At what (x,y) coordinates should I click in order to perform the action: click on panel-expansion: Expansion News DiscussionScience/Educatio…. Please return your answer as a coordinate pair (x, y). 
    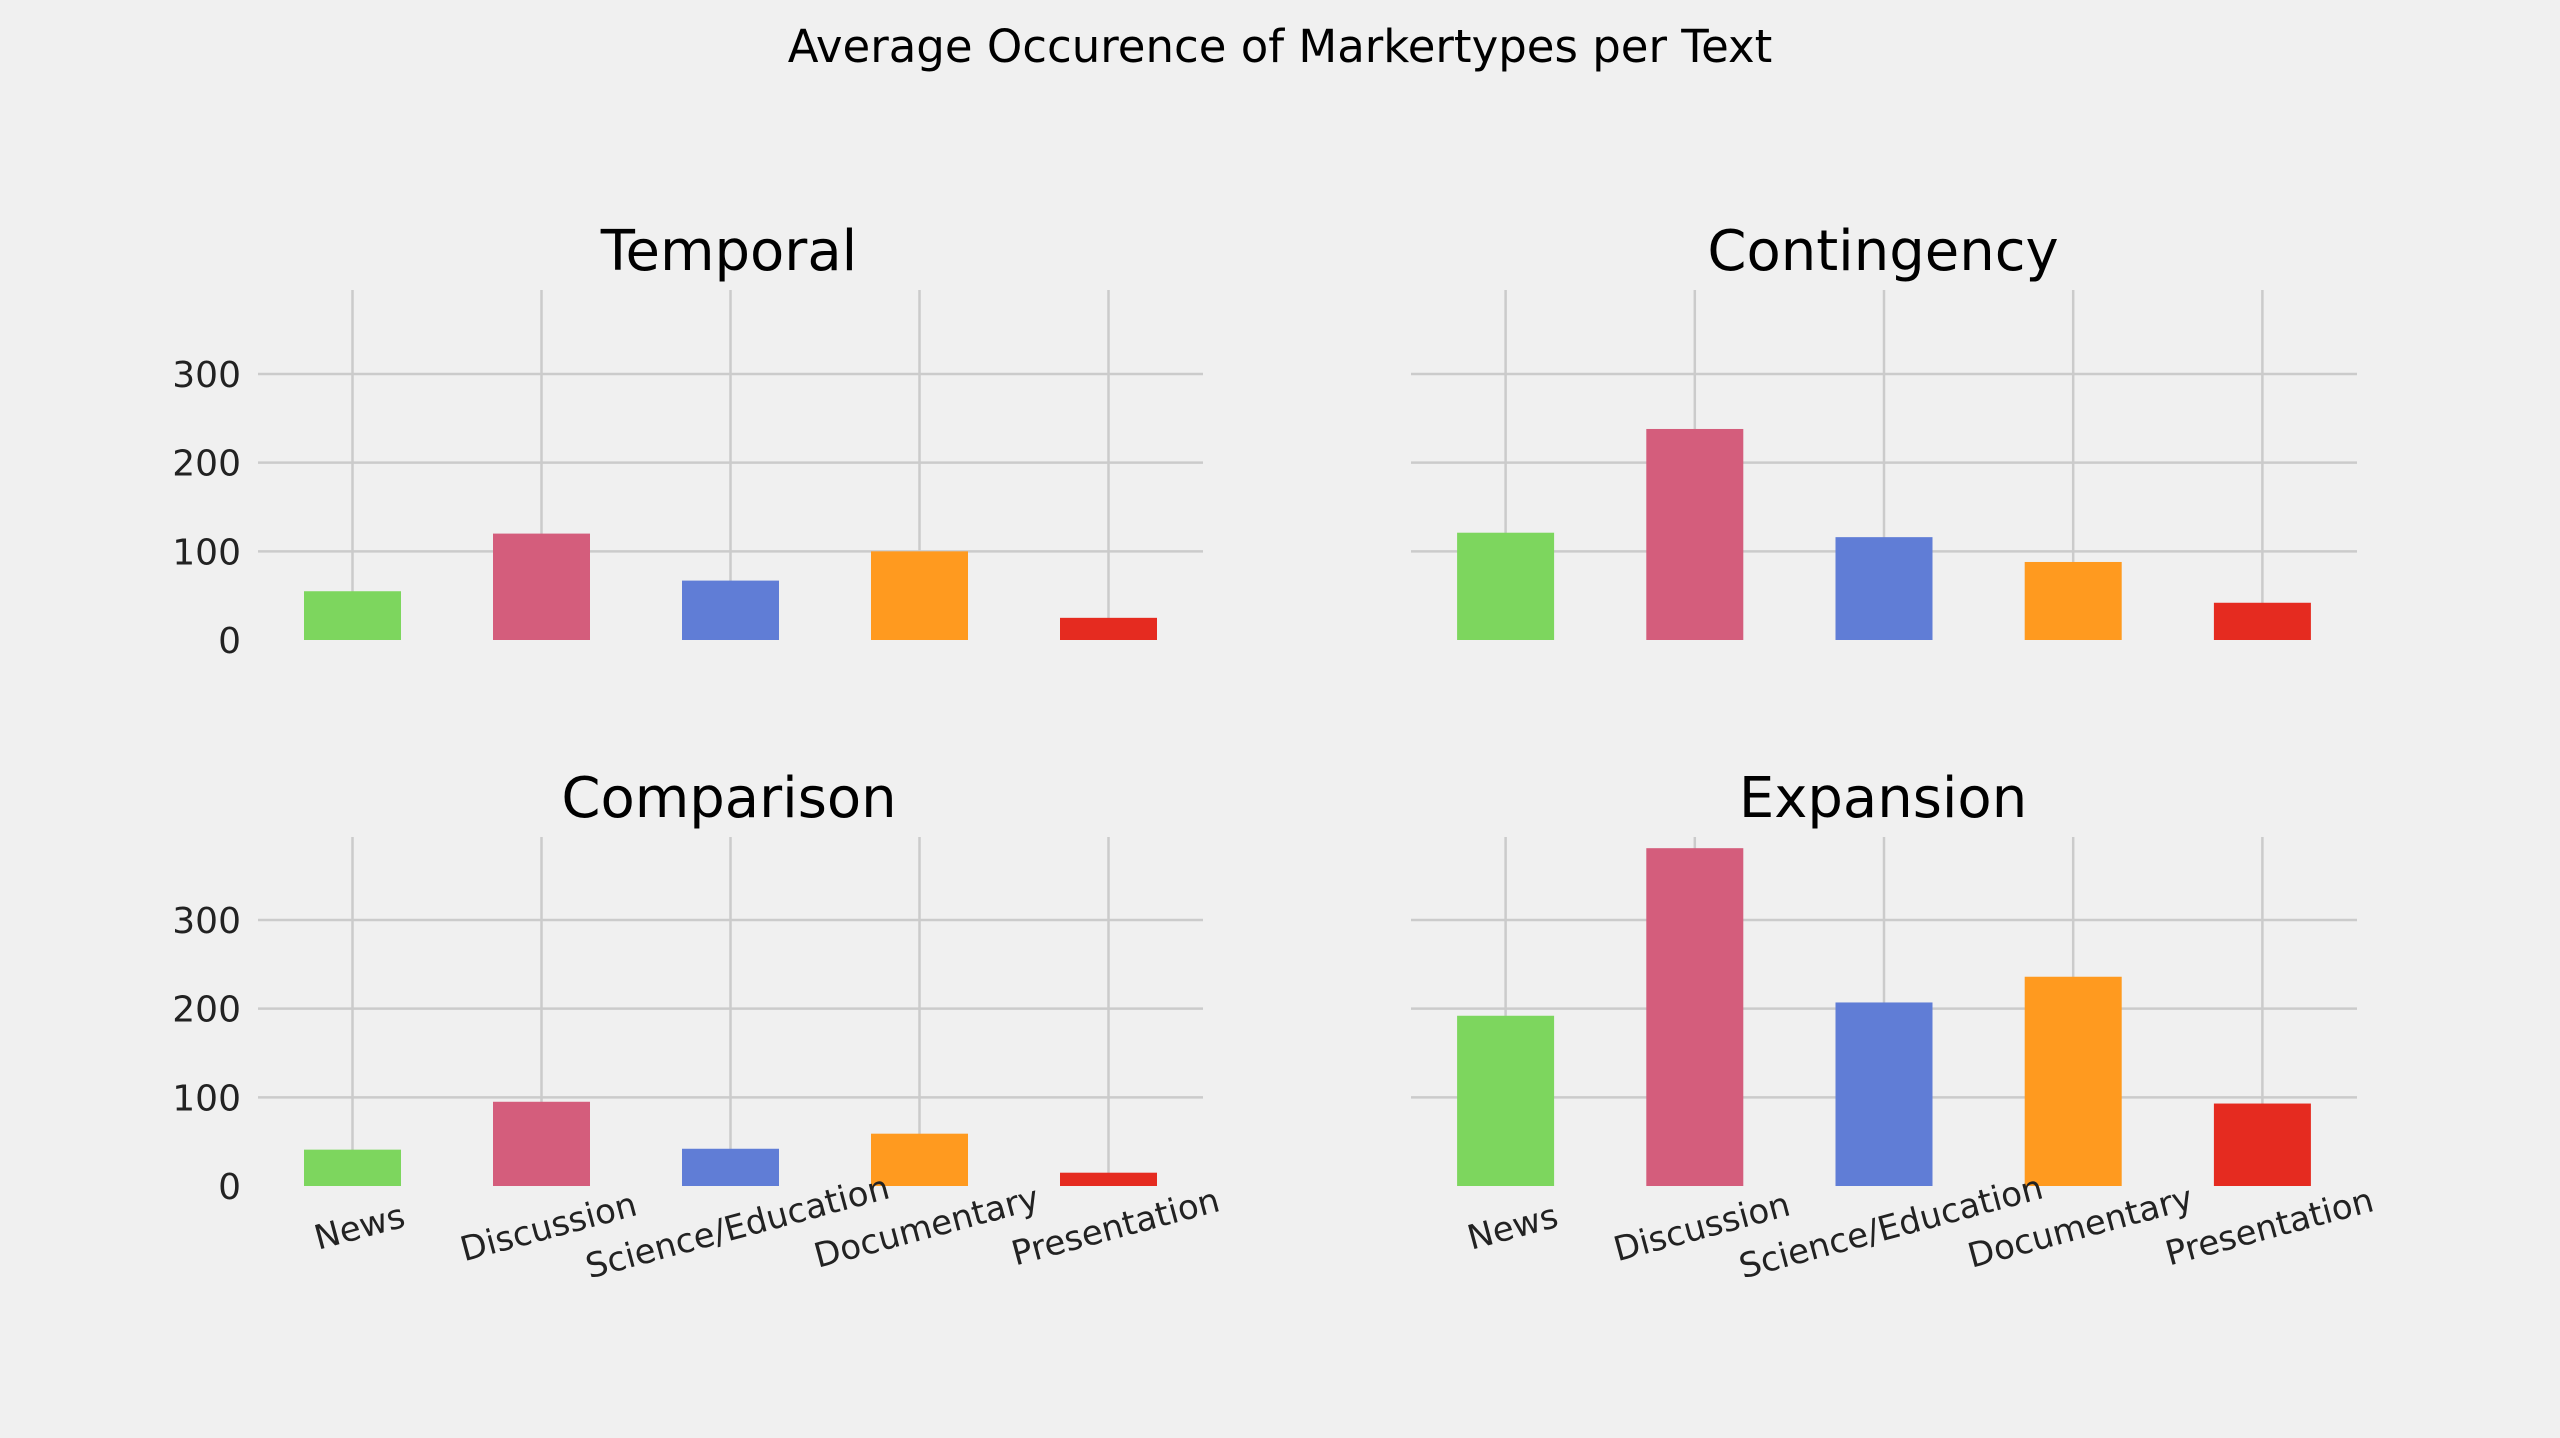
    Looking at the image, I should click on (1894, 1026).